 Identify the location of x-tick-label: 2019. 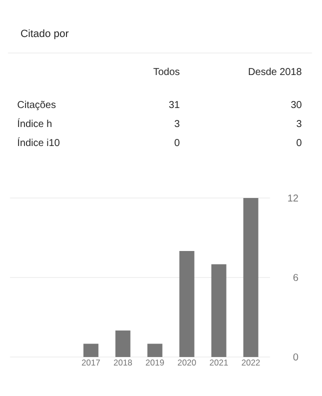
(155, 363).